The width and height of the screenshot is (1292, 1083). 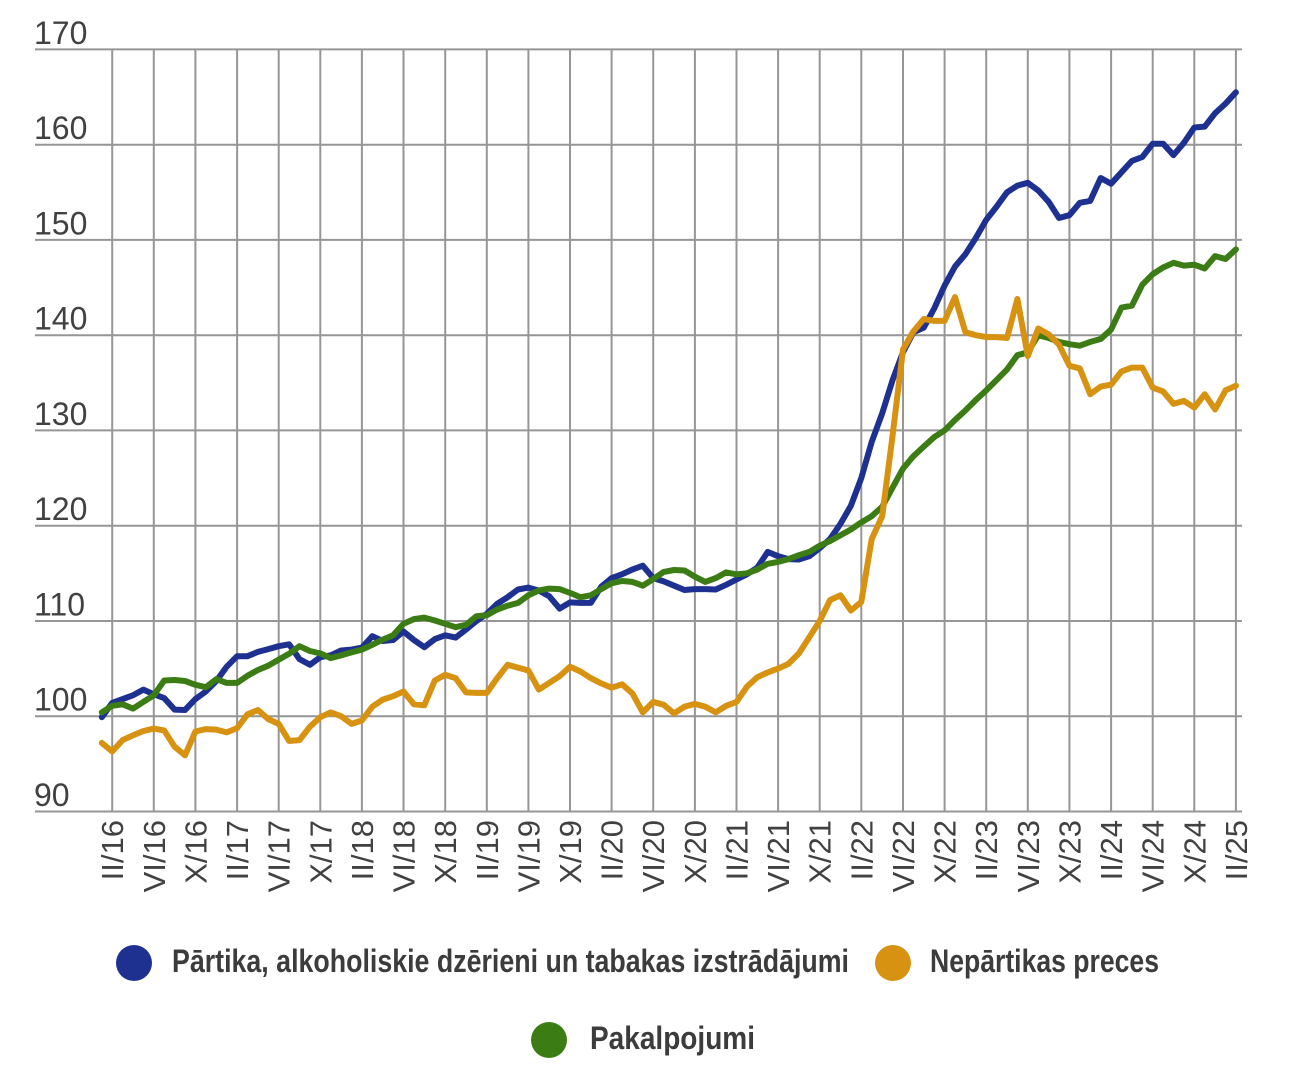 What do you see at coordinates (778, 856) in the screenshot?
I see `svg-text: VI/21` at bounding box center [778, 856].